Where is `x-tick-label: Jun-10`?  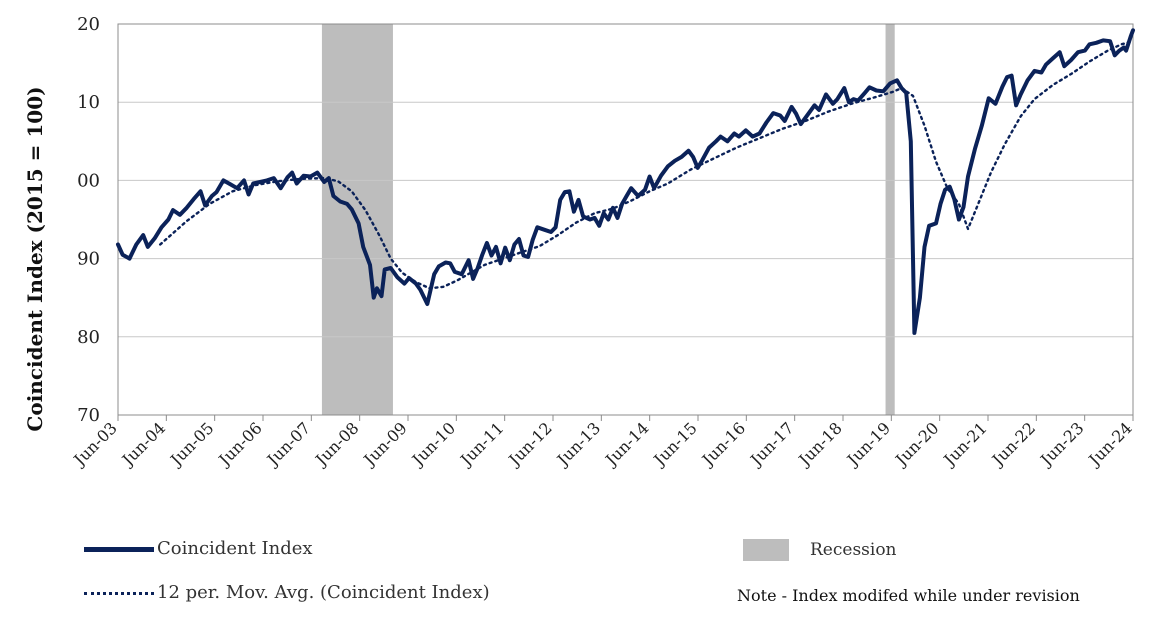 x-tick-label: Jun-10 is located at coordinates (433, 444).